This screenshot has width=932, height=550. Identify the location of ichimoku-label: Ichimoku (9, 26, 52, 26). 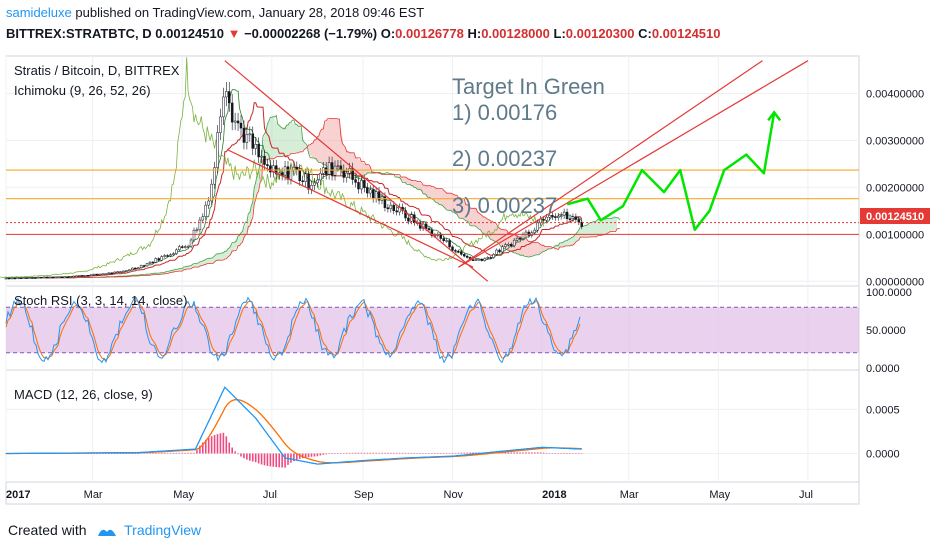
(82, 90).